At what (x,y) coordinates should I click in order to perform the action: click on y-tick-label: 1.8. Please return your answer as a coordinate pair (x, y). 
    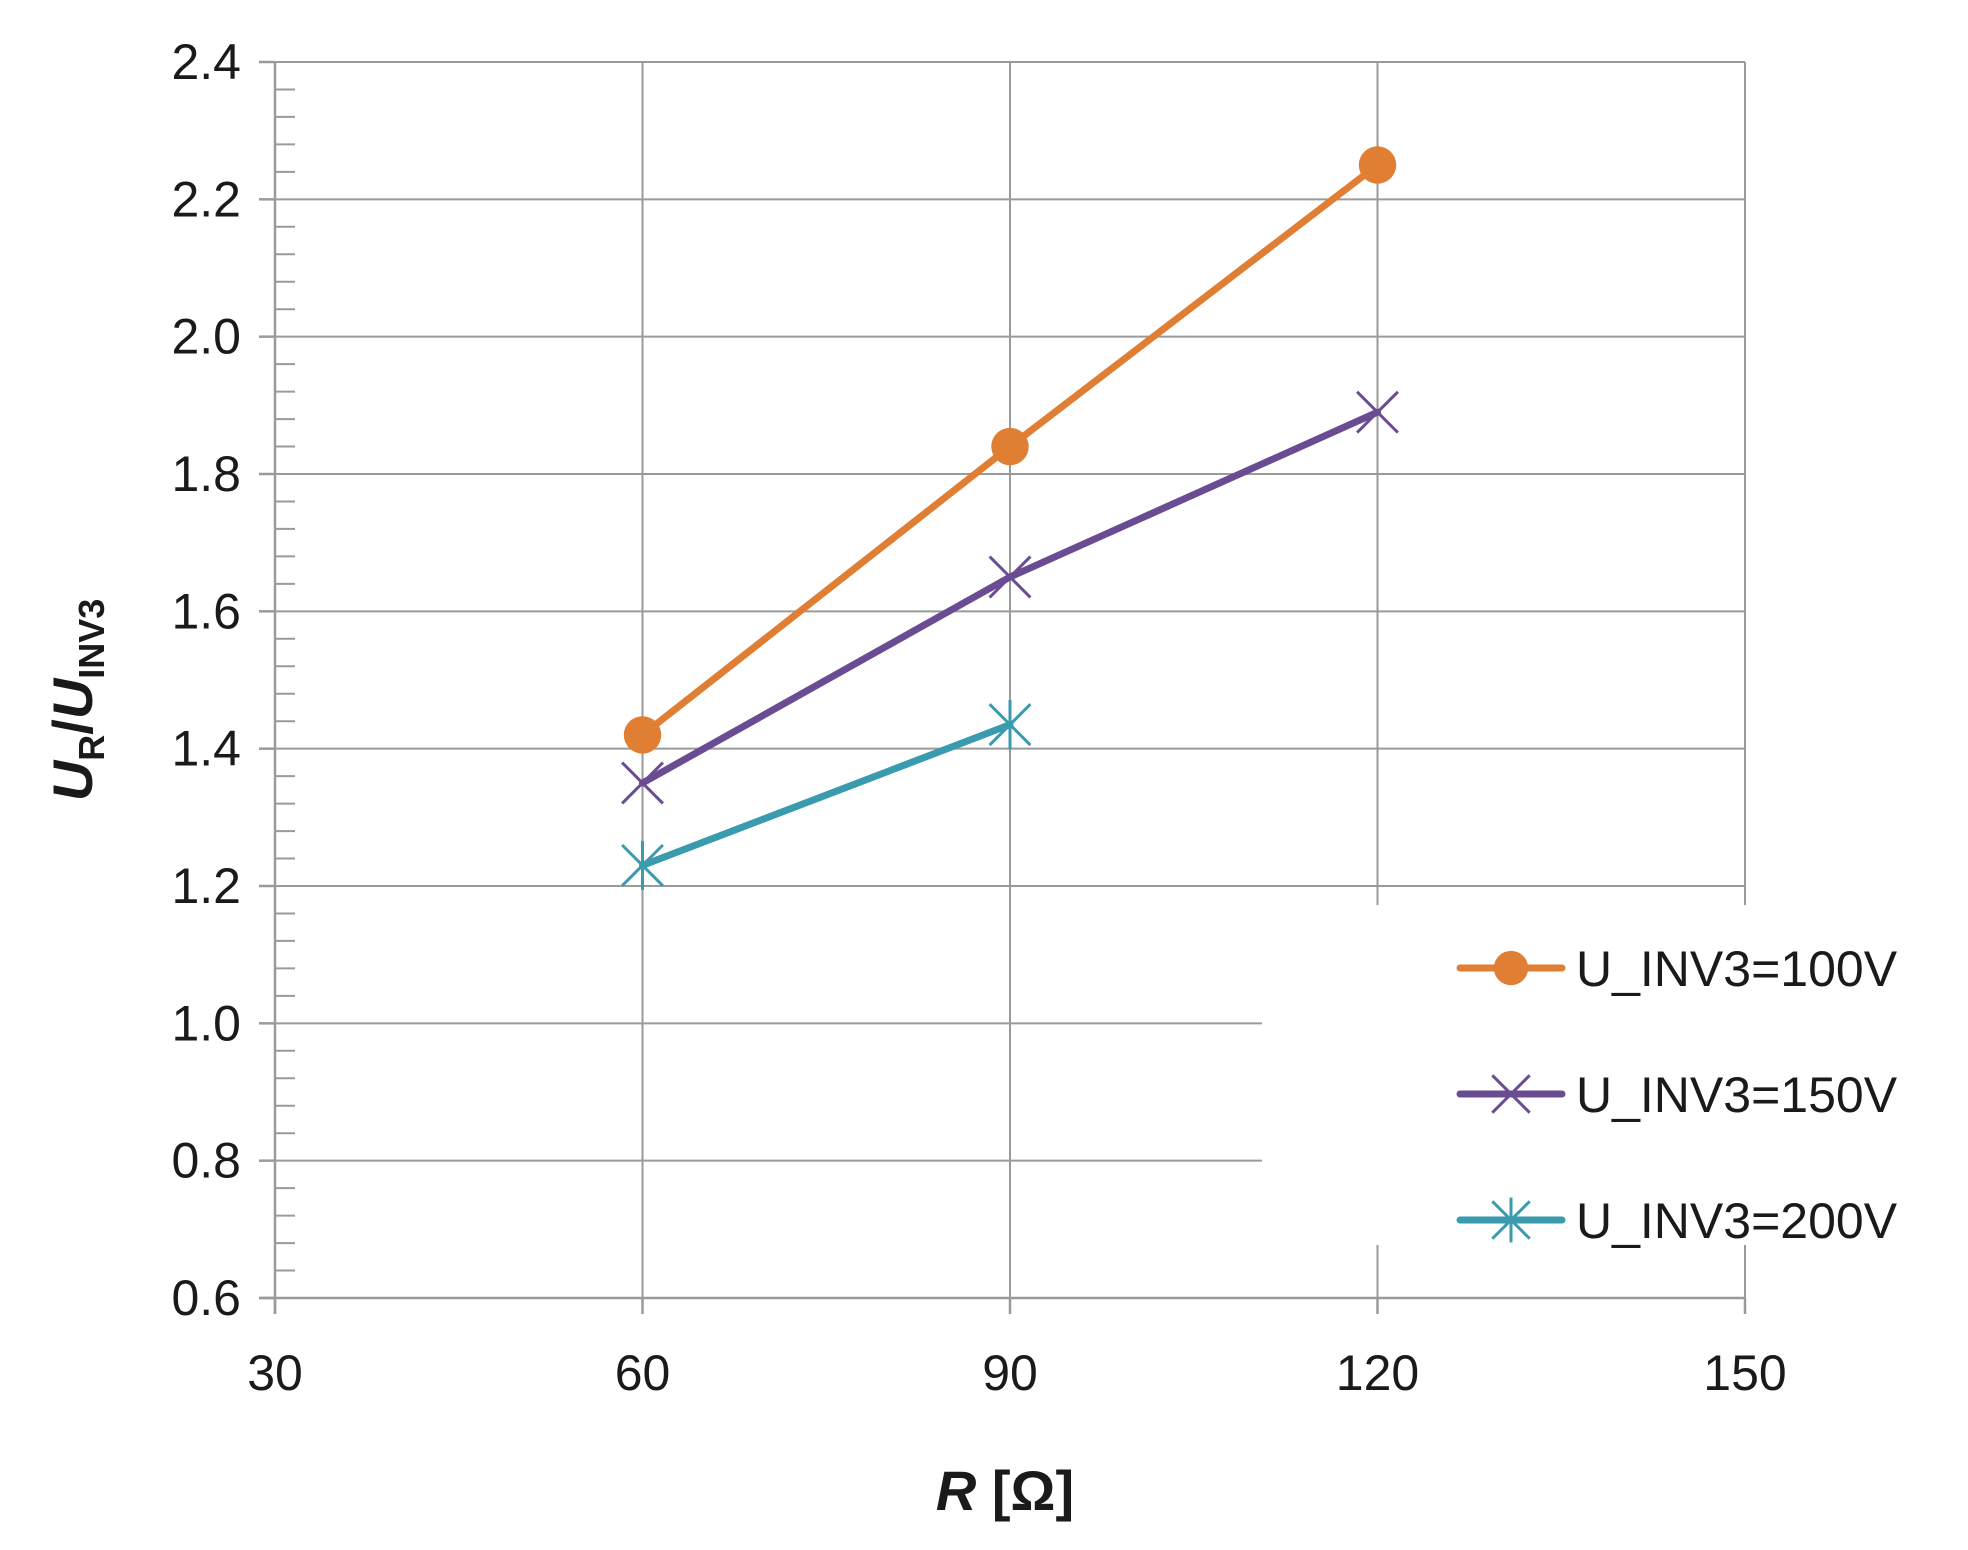
    Looking at the image, I should click on (206, 474).